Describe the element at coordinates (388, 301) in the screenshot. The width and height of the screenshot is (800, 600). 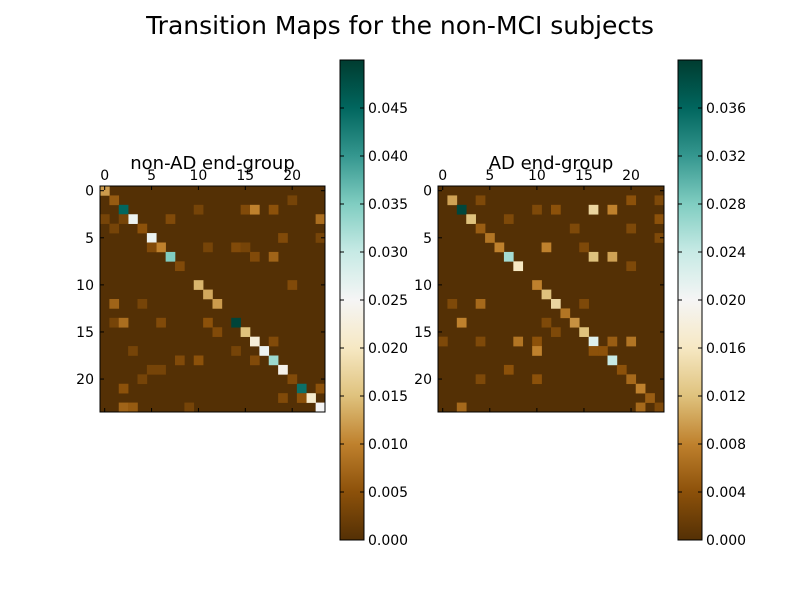
I see `colorbar-tick-label: 0.025` at that location.